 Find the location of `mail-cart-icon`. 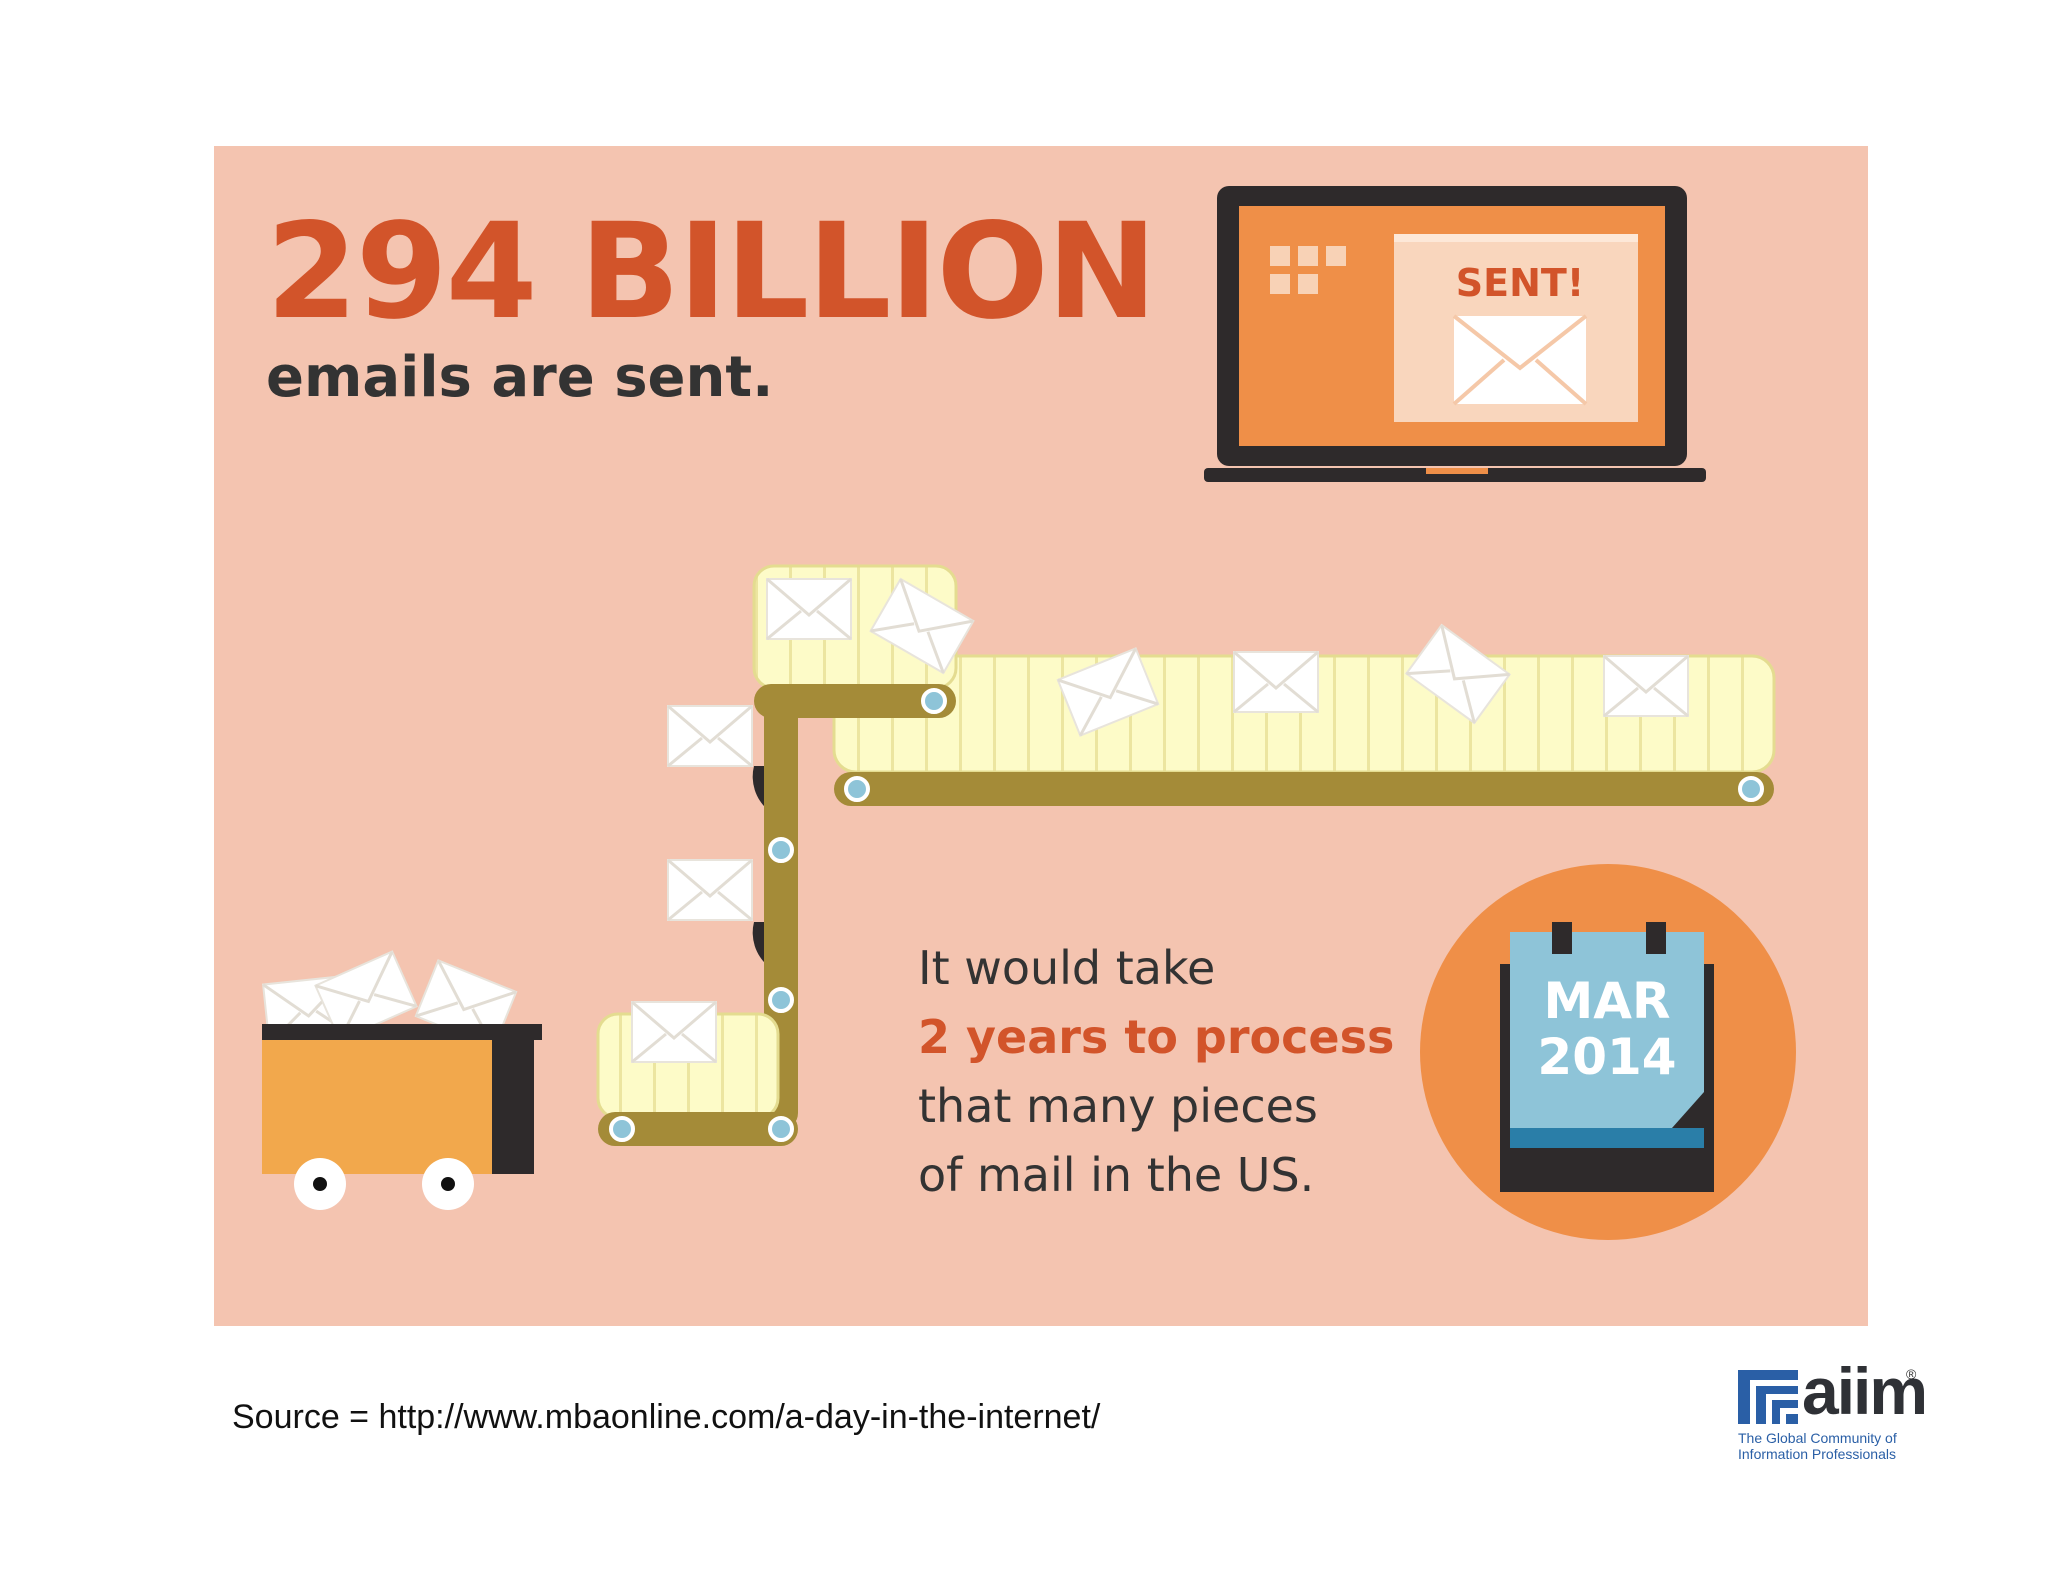

mail-cart-icon is located at coordinates (401, 1080).